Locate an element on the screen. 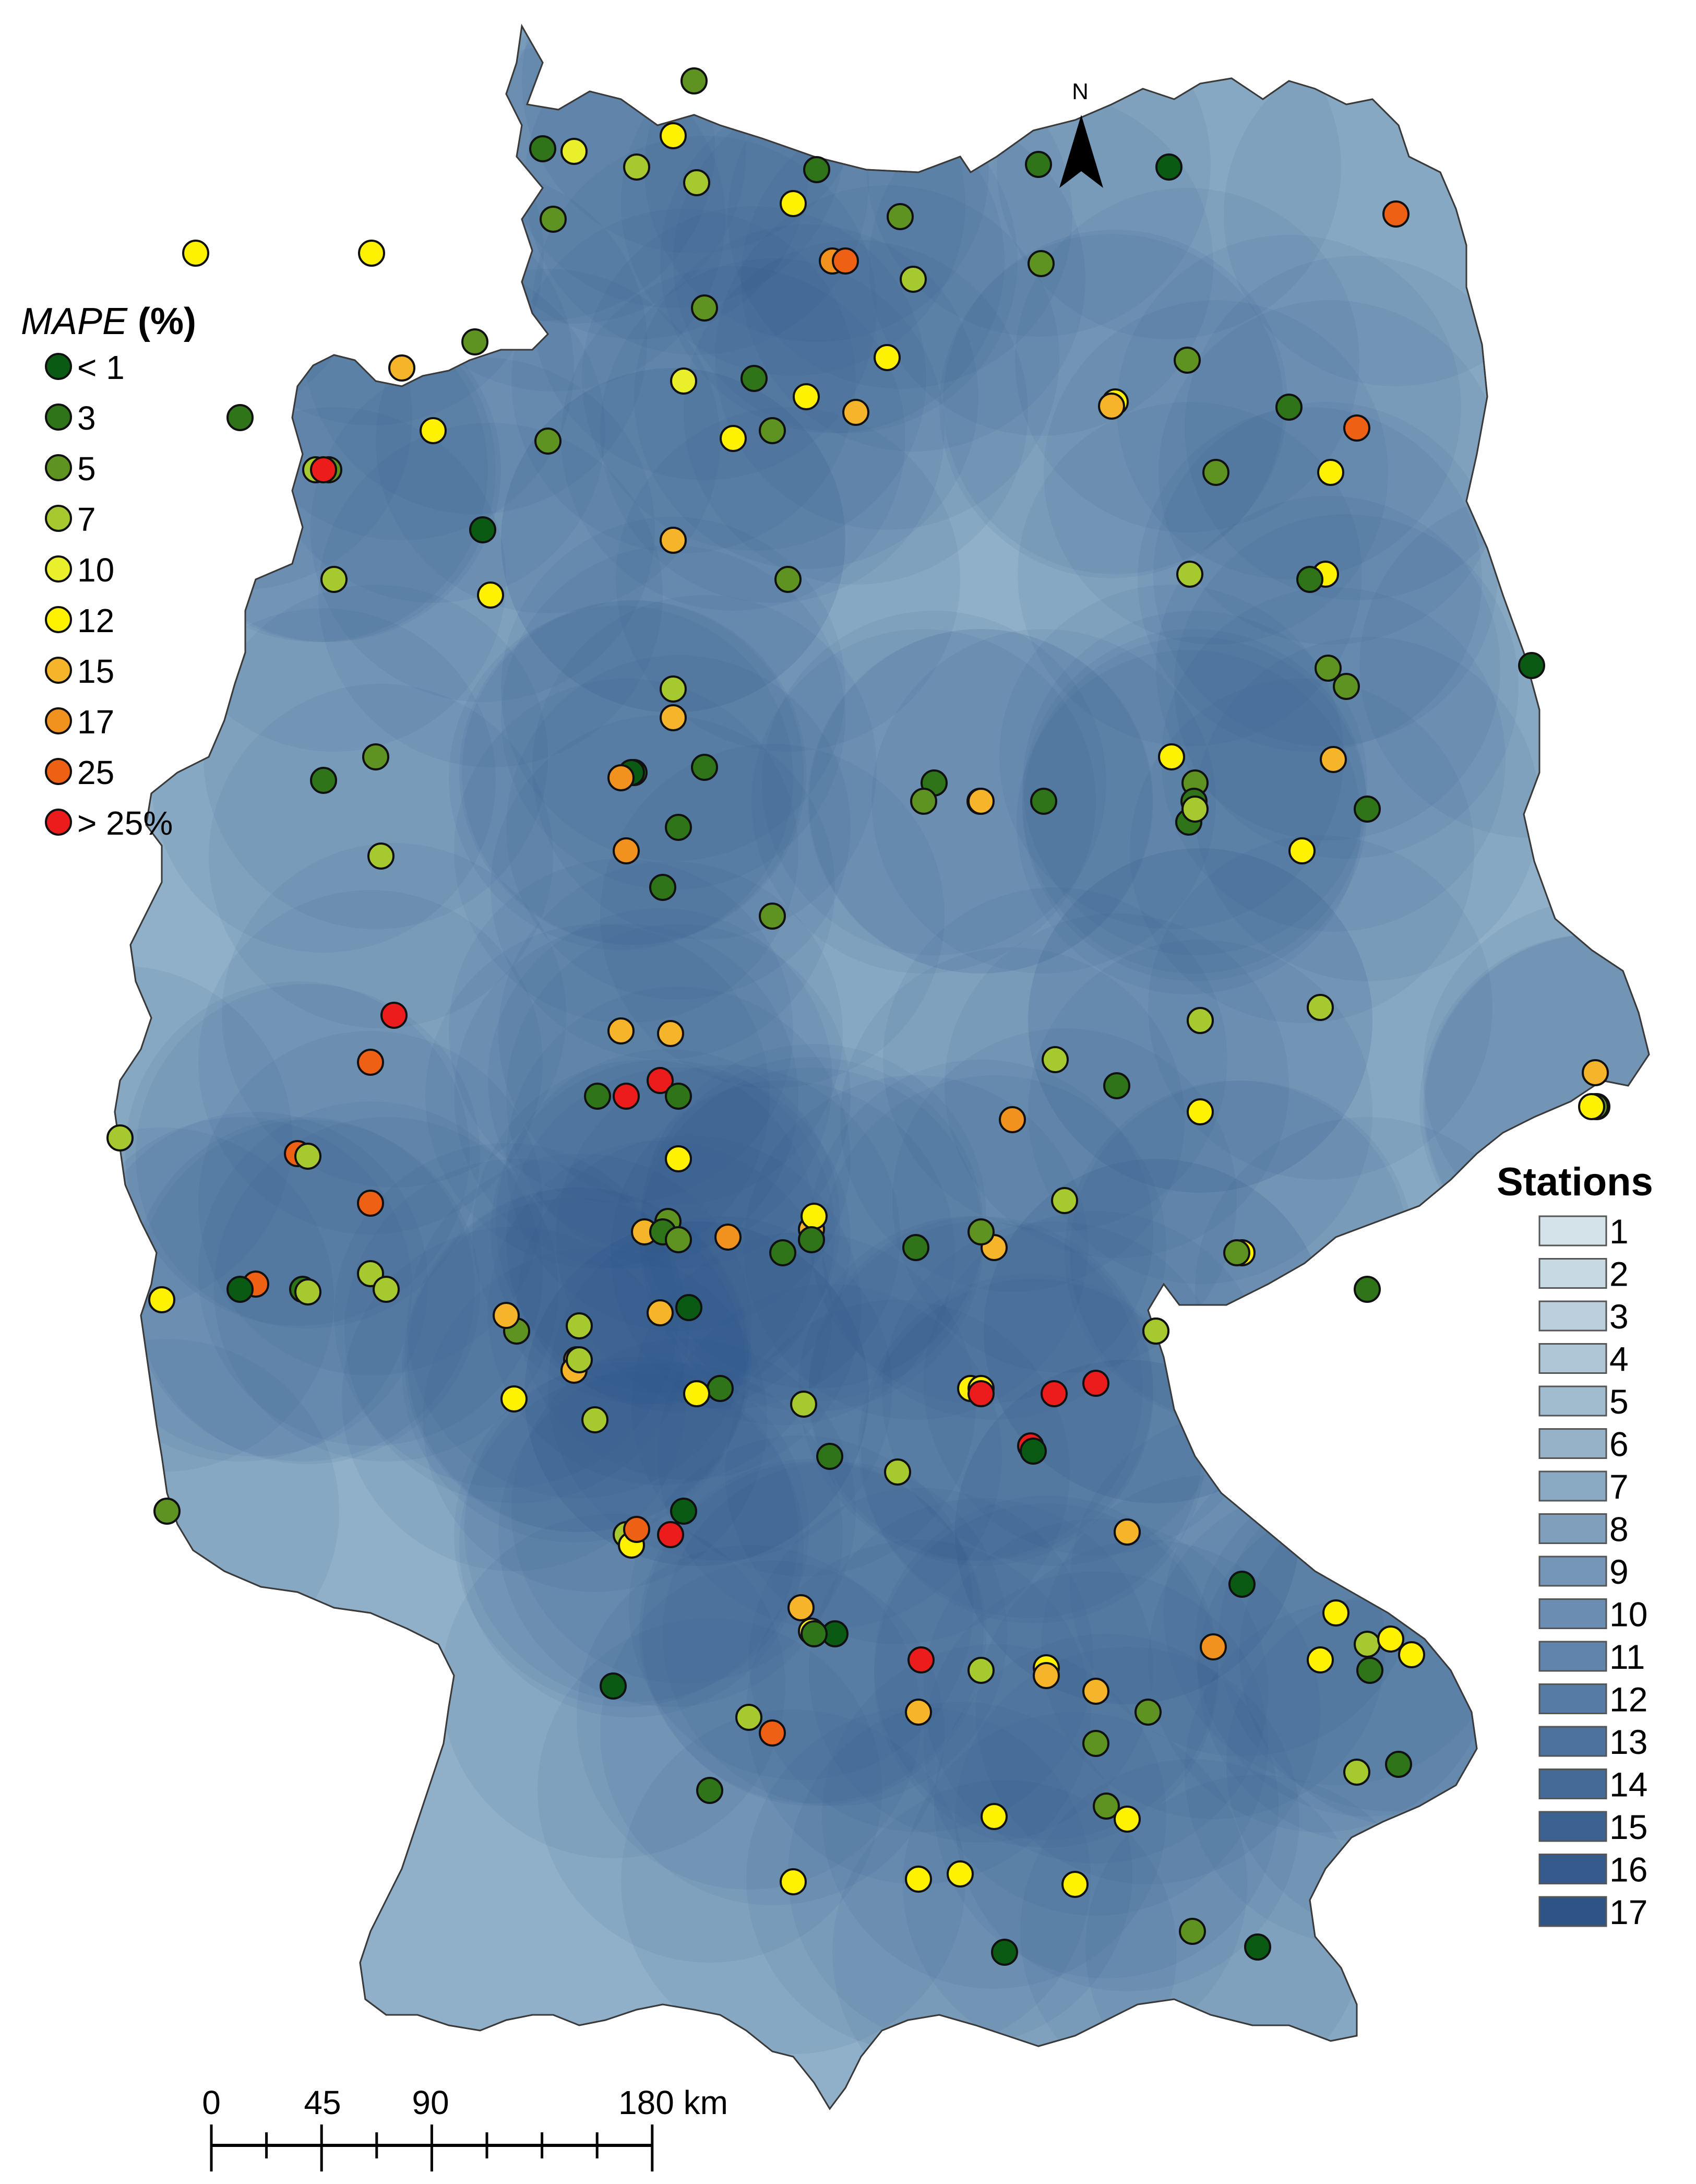  stations-legend-label: 3 is located at coordinates (1619, 1317).